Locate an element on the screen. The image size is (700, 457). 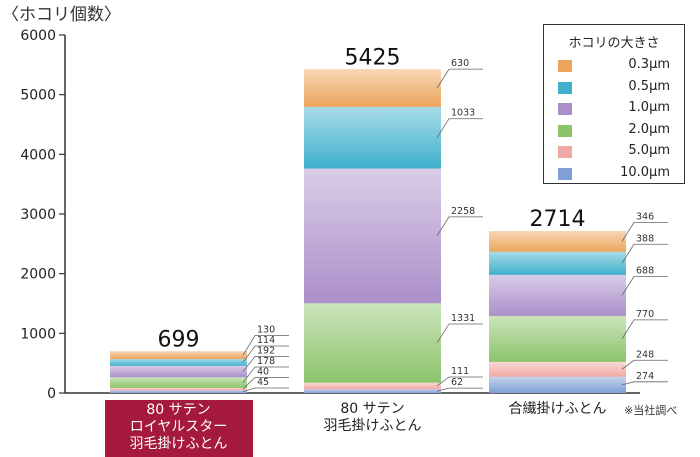
y-tick-label: 1000 is located at coordinates (38, 334).